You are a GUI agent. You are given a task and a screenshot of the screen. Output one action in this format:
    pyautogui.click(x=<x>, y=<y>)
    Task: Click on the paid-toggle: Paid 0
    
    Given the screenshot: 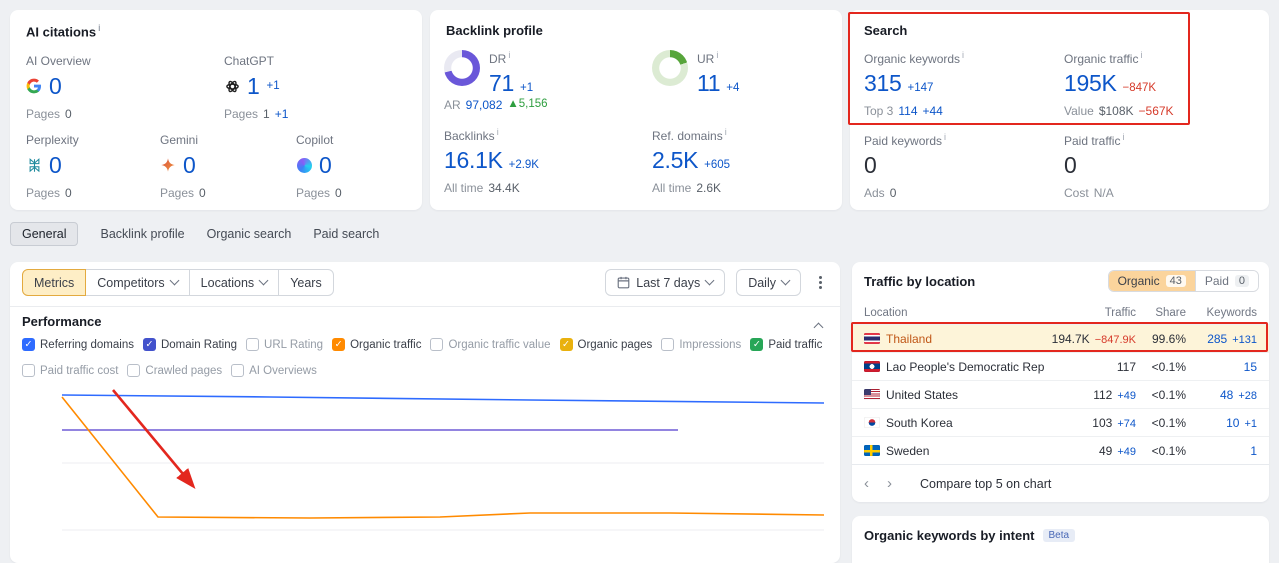 What is the action you would take?
    pyautogui.click(x=1226, y=281)
    